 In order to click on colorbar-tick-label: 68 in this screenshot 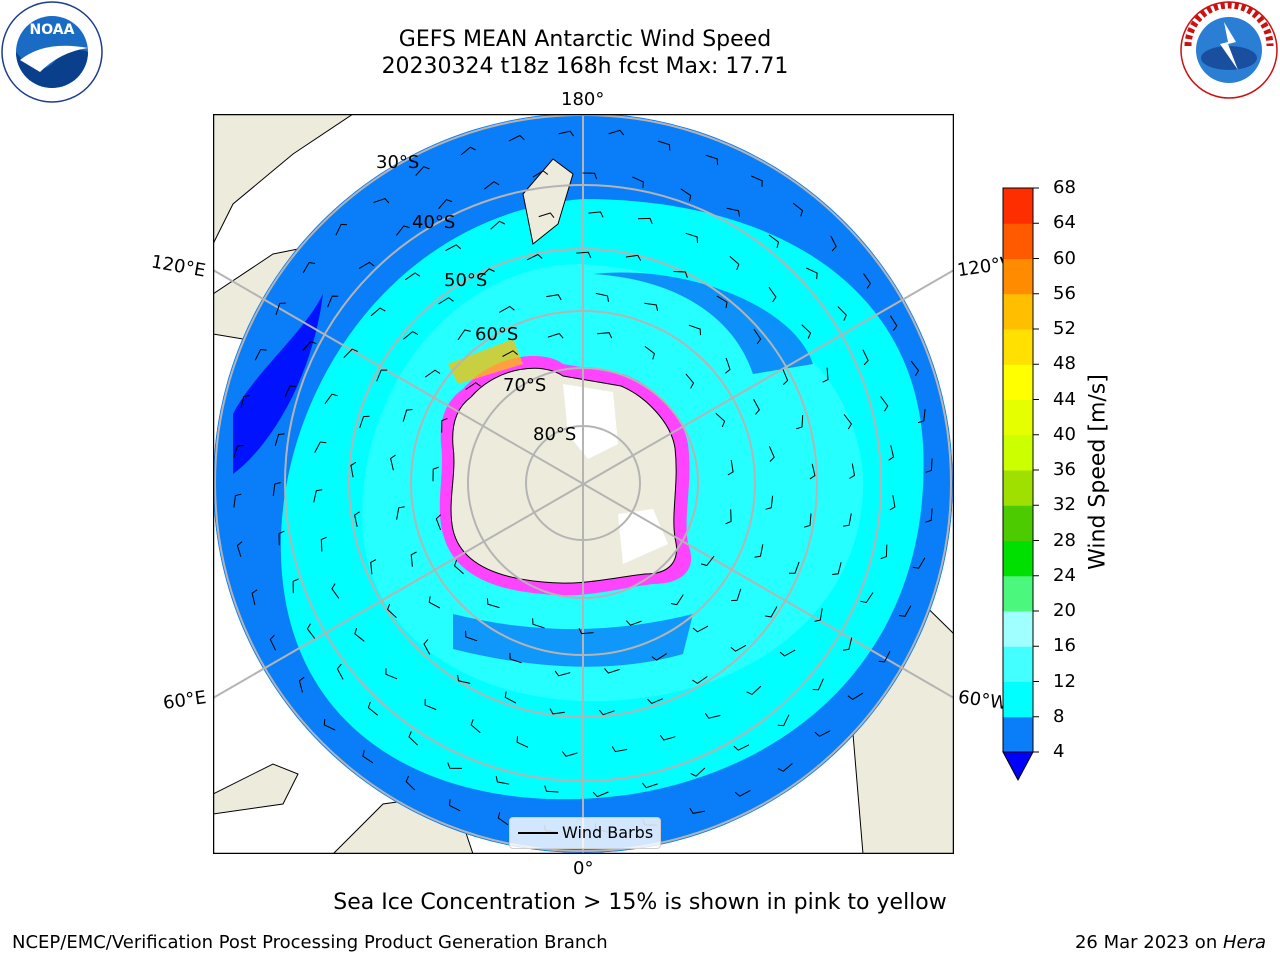, I will do `click(1064, 187)`.